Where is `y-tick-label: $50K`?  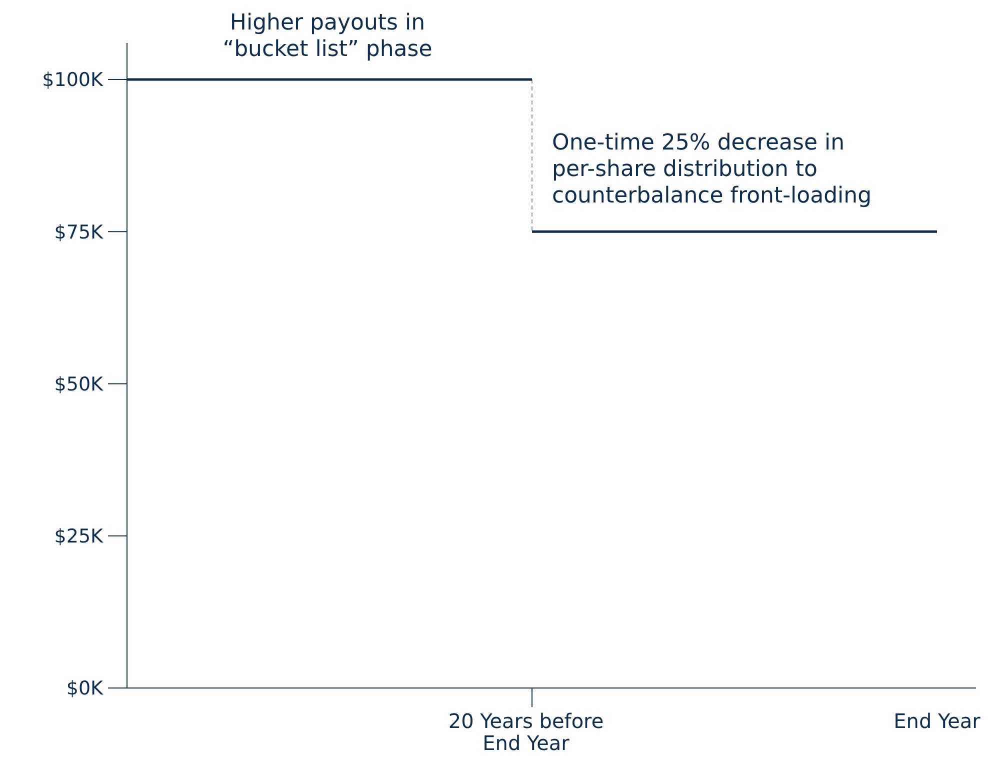
y-tick-label: $50K is located at coordinates (79, 384).